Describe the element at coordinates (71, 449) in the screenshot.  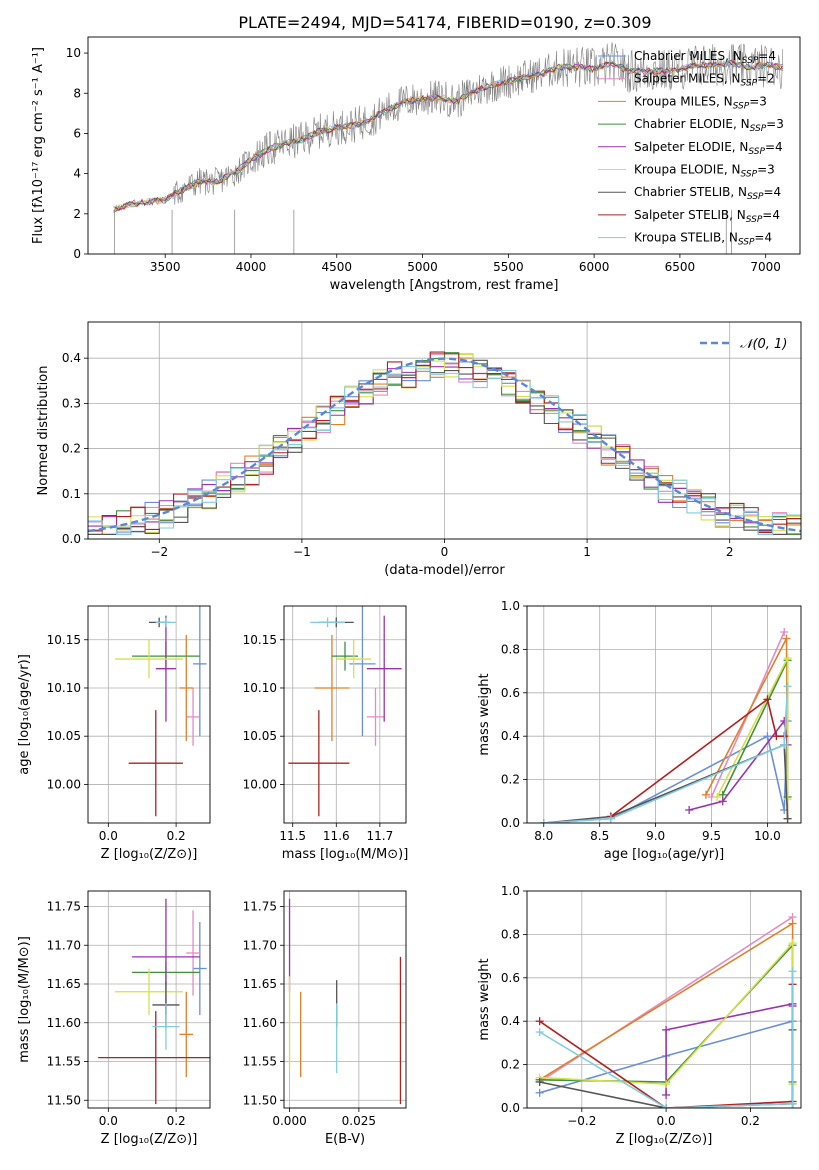
I see `y-tick-label: 0.2` at that location.